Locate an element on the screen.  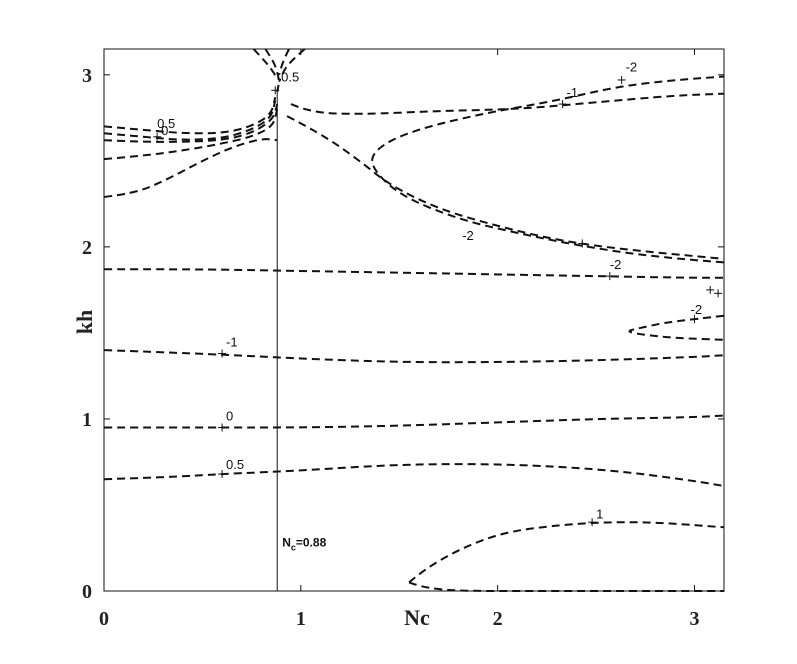
nc-reference-label-main: N is located at coordinates (286, 542).